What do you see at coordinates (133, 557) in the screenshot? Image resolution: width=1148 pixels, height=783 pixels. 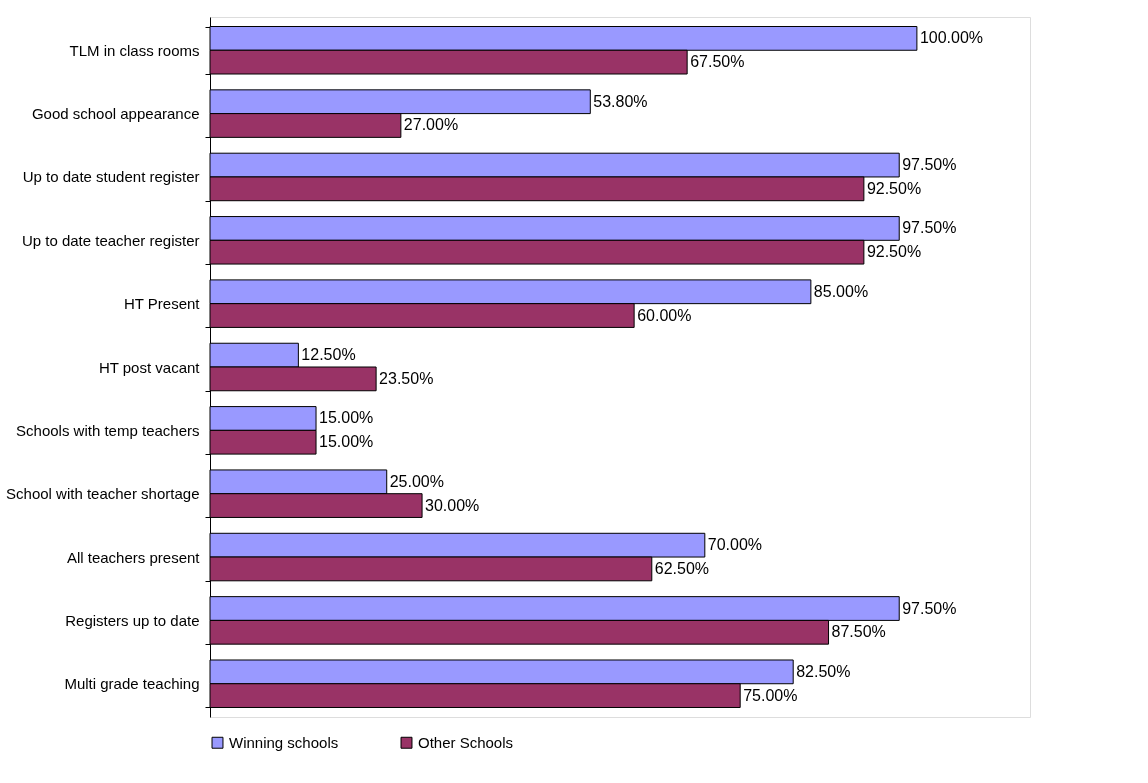 I see `y-tick-label: All teachers present` at bounding box center [133, 557].